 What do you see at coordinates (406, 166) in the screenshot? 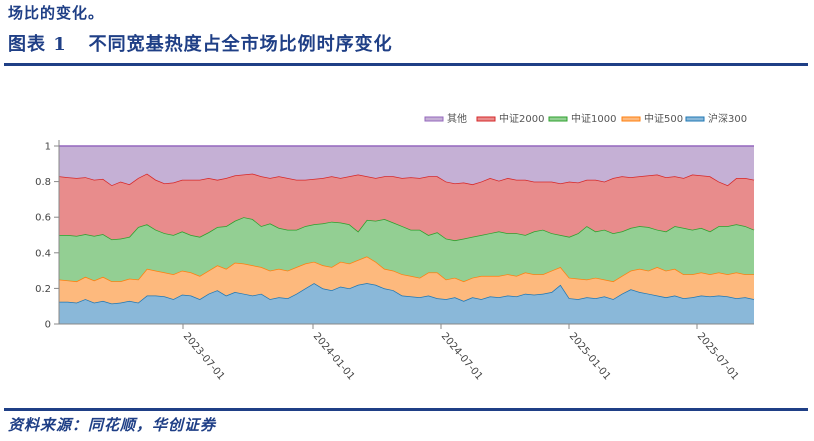
I see `area-other` at bounding box center [406, 166].